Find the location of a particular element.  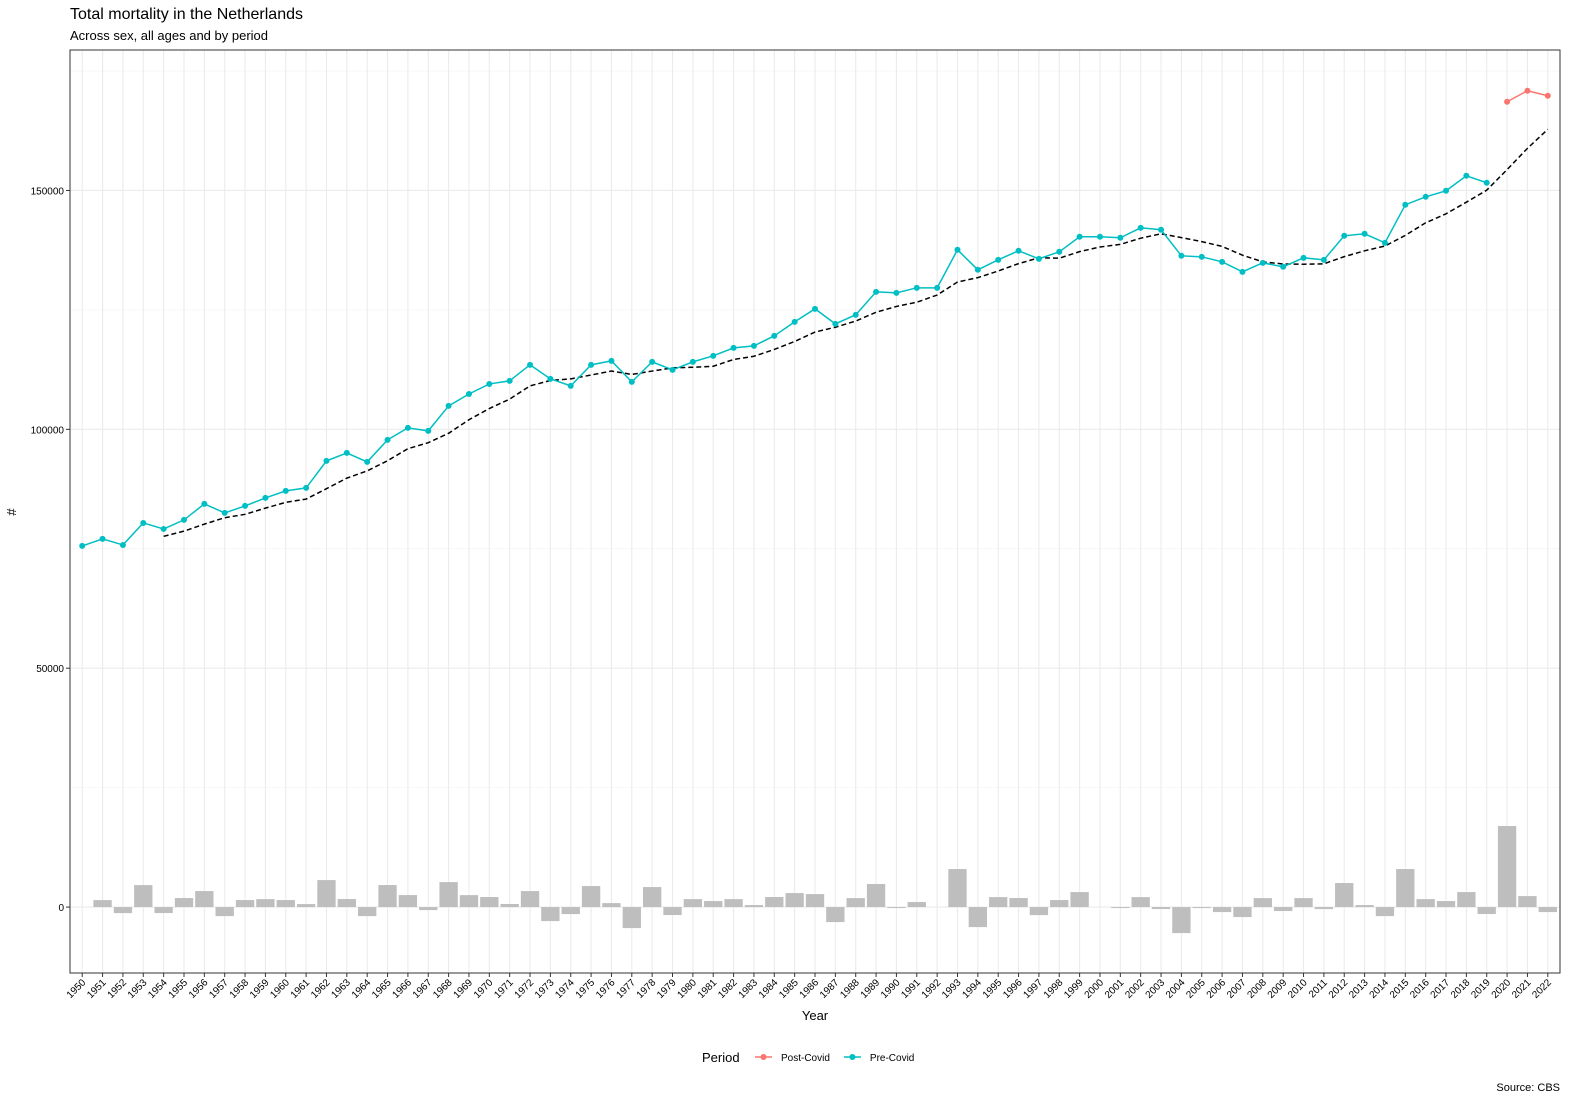

x-tick-label: 1960 is located at coordinates (280, 989).